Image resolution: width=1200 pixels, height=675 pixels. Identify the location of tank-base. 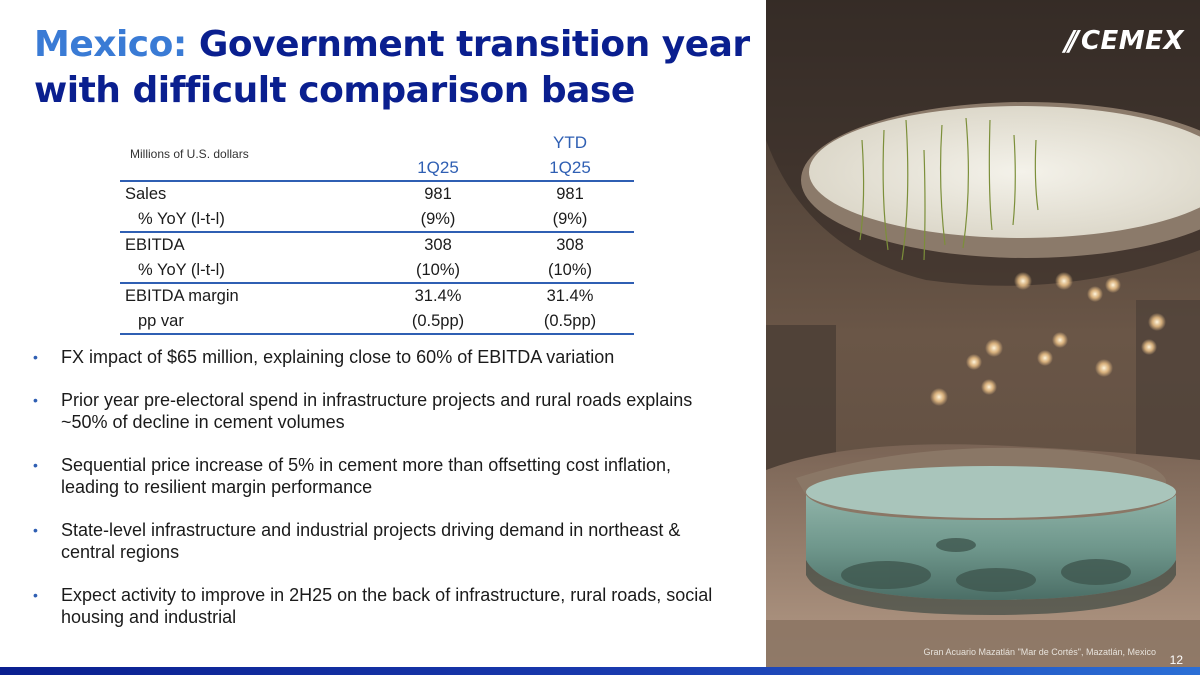
(991, 587).